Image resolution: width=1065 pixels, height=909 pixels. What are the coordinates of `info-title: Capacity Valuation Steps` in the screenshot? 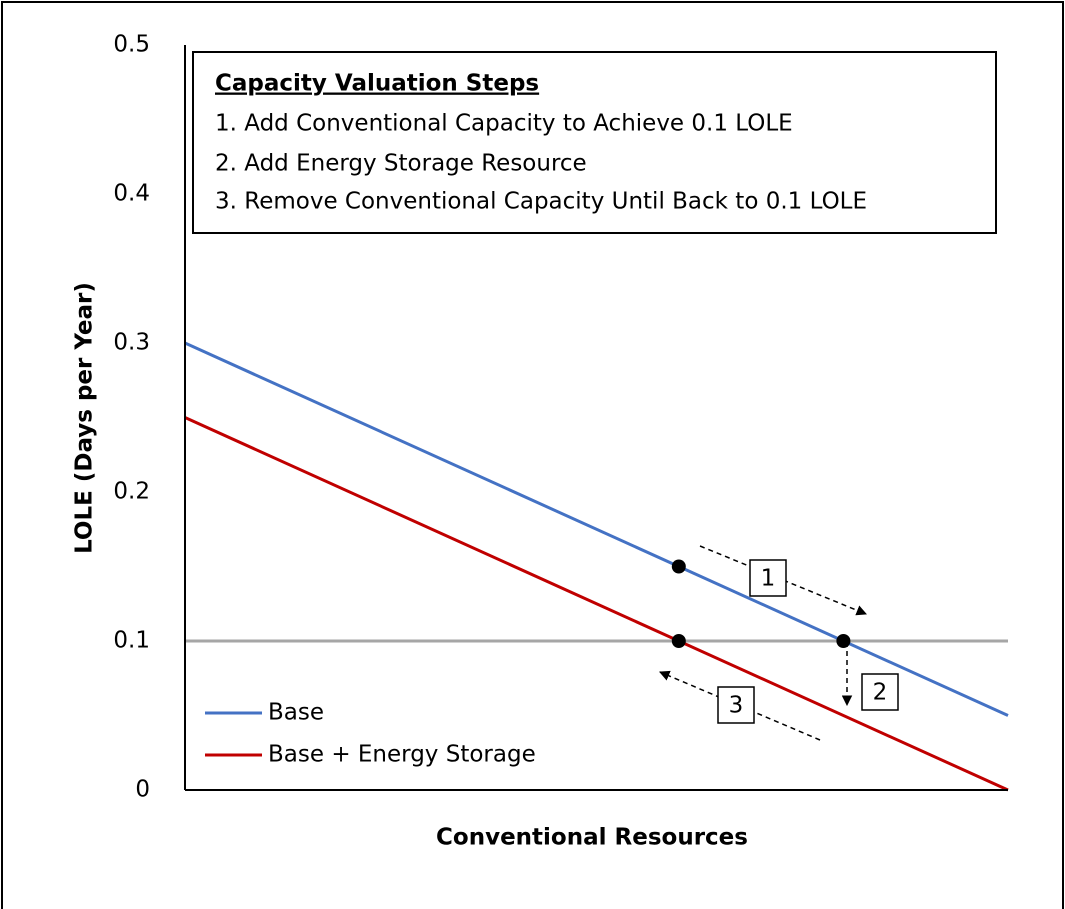 It's located at (377, 84).